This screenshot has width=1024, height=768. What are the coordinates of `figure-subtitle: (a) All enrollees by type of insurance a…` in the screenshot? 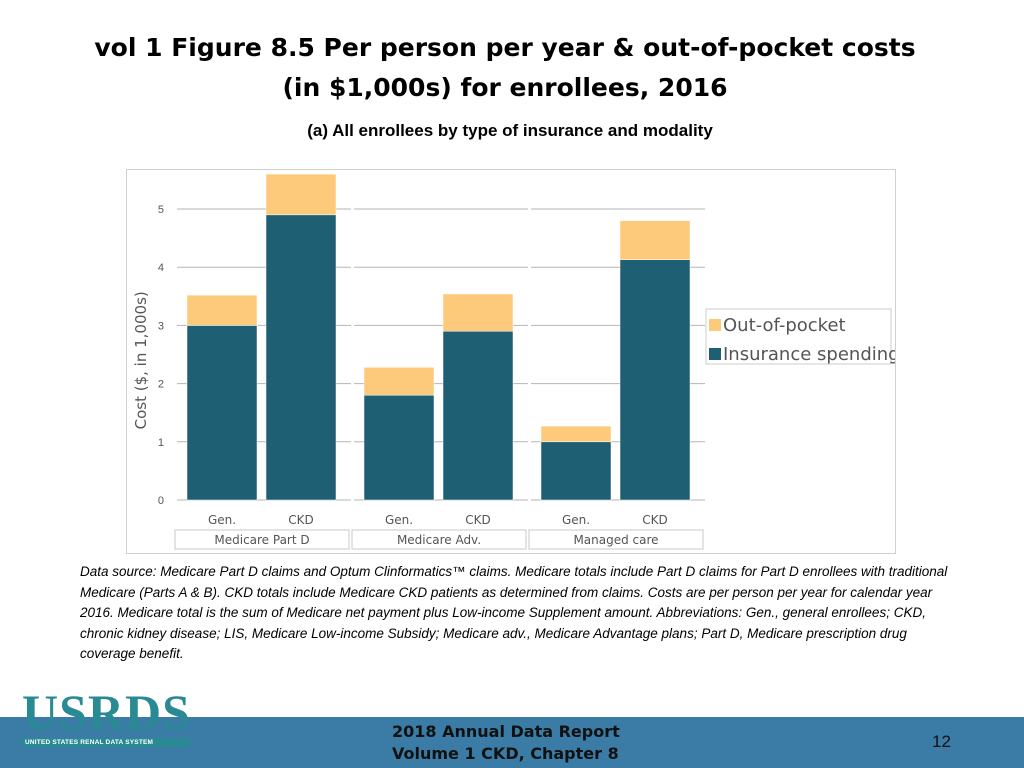 It's located at (510, 130).